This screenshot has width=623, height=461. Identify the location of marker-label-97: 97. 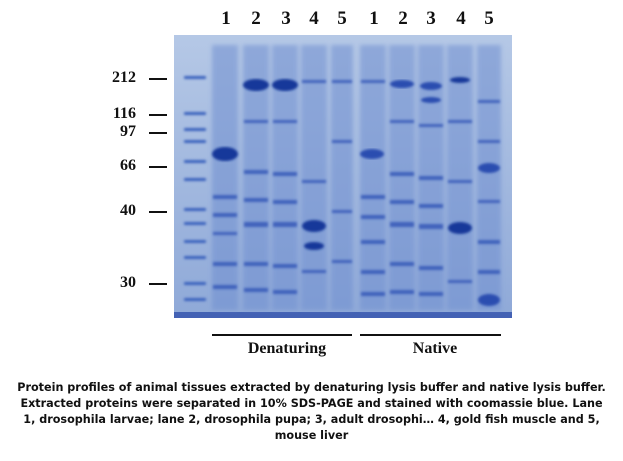
(128, 131).